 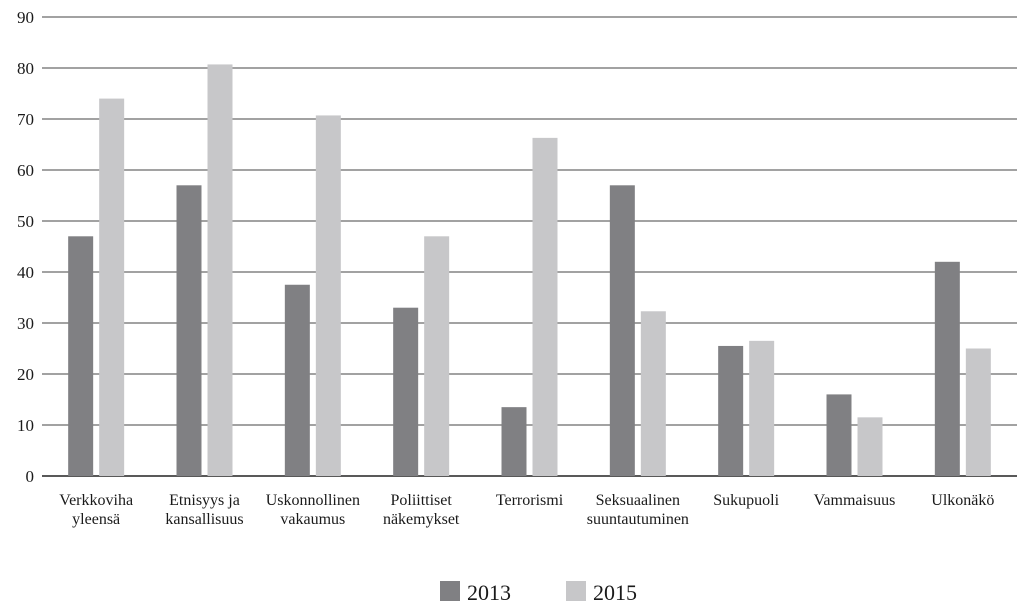 I want to click on y-axis-ticks: 0 10 20 30 40 50 60 70 80 90, so click(x=25, y=247).